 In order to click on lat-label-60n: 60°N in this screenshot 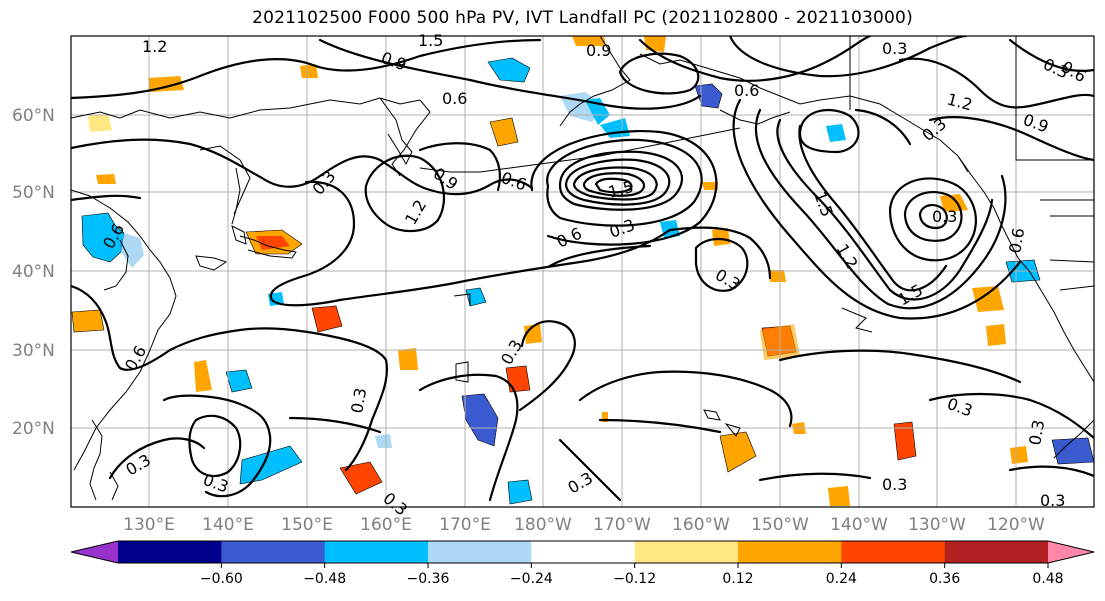, I will do `click(33, 116)`.